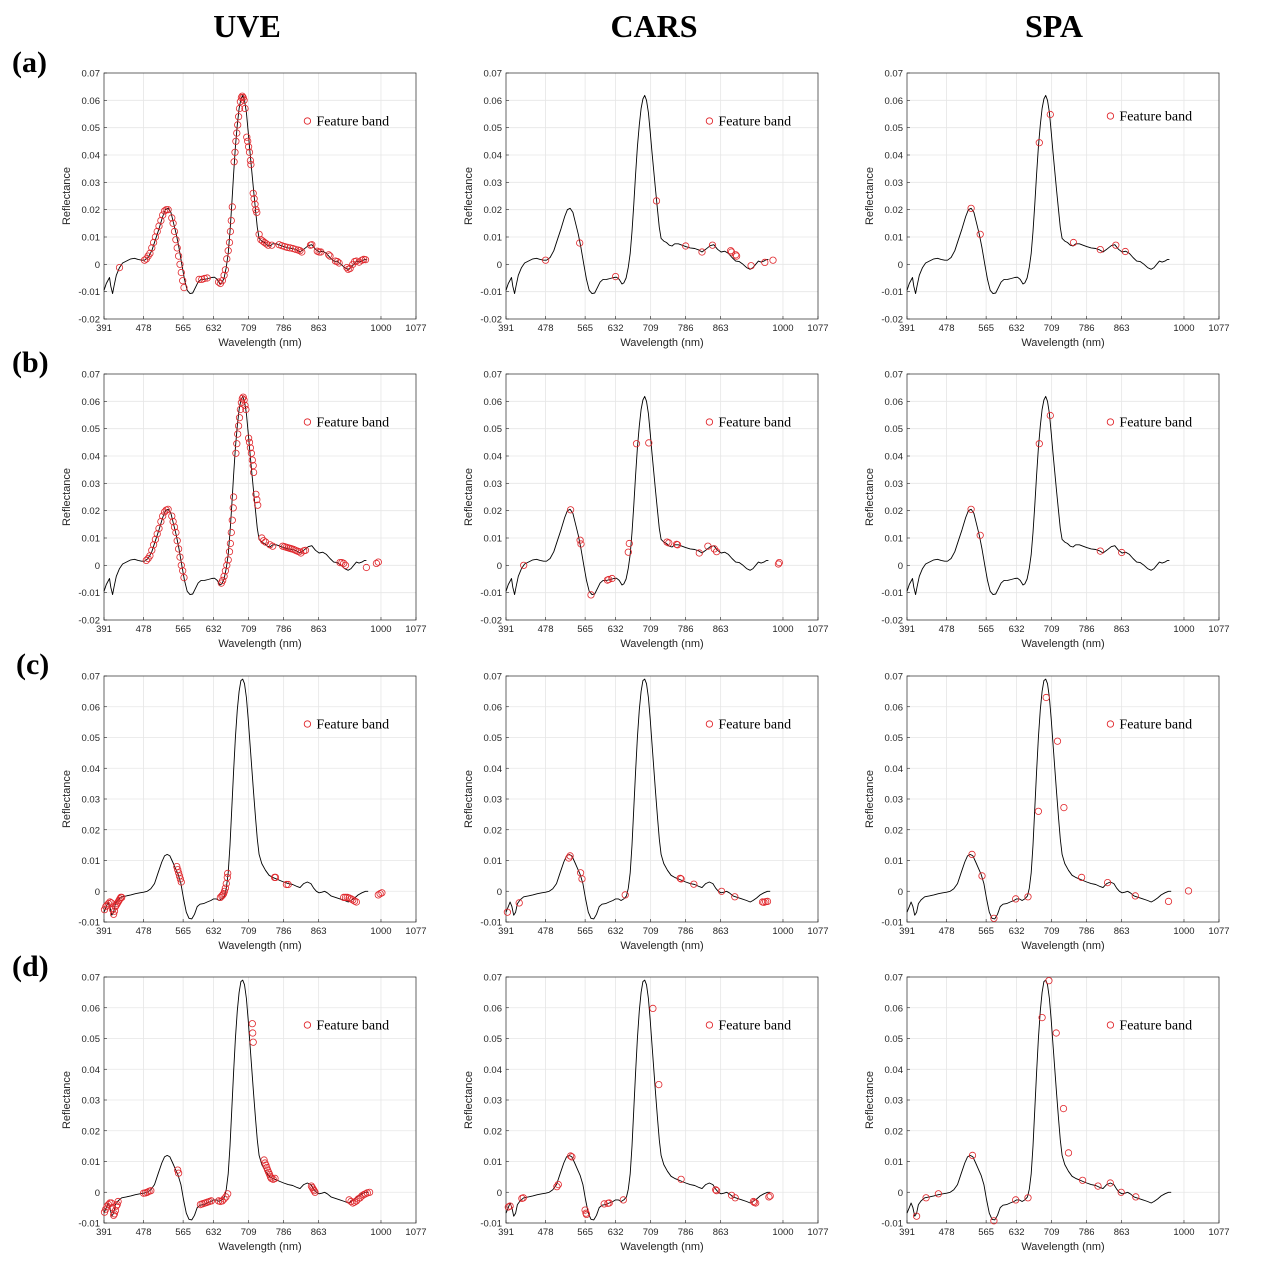 This screenshot has height=1267, width=1270. Describe the element at coordinates (892, 621) in the screenshot. I see `y-tick-label: -0.02` at that location.